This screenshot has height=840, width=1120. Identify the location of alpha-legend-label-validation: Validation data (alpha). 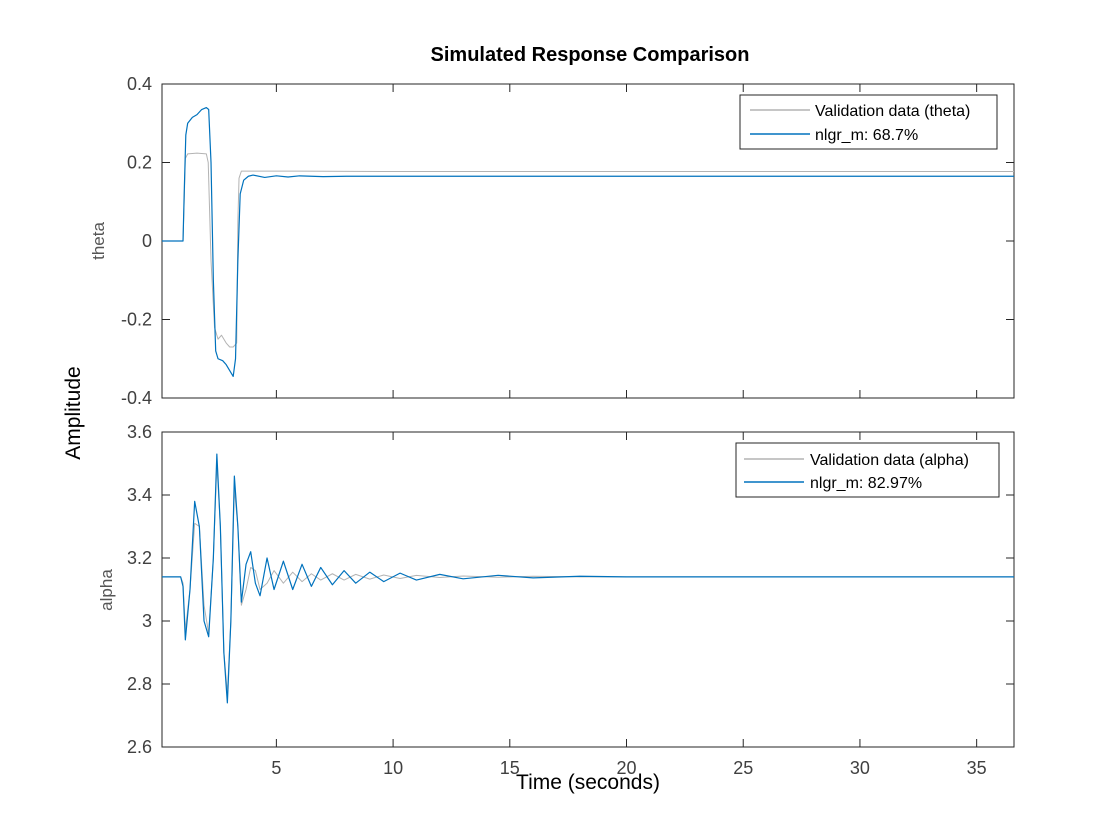
(889, 460).